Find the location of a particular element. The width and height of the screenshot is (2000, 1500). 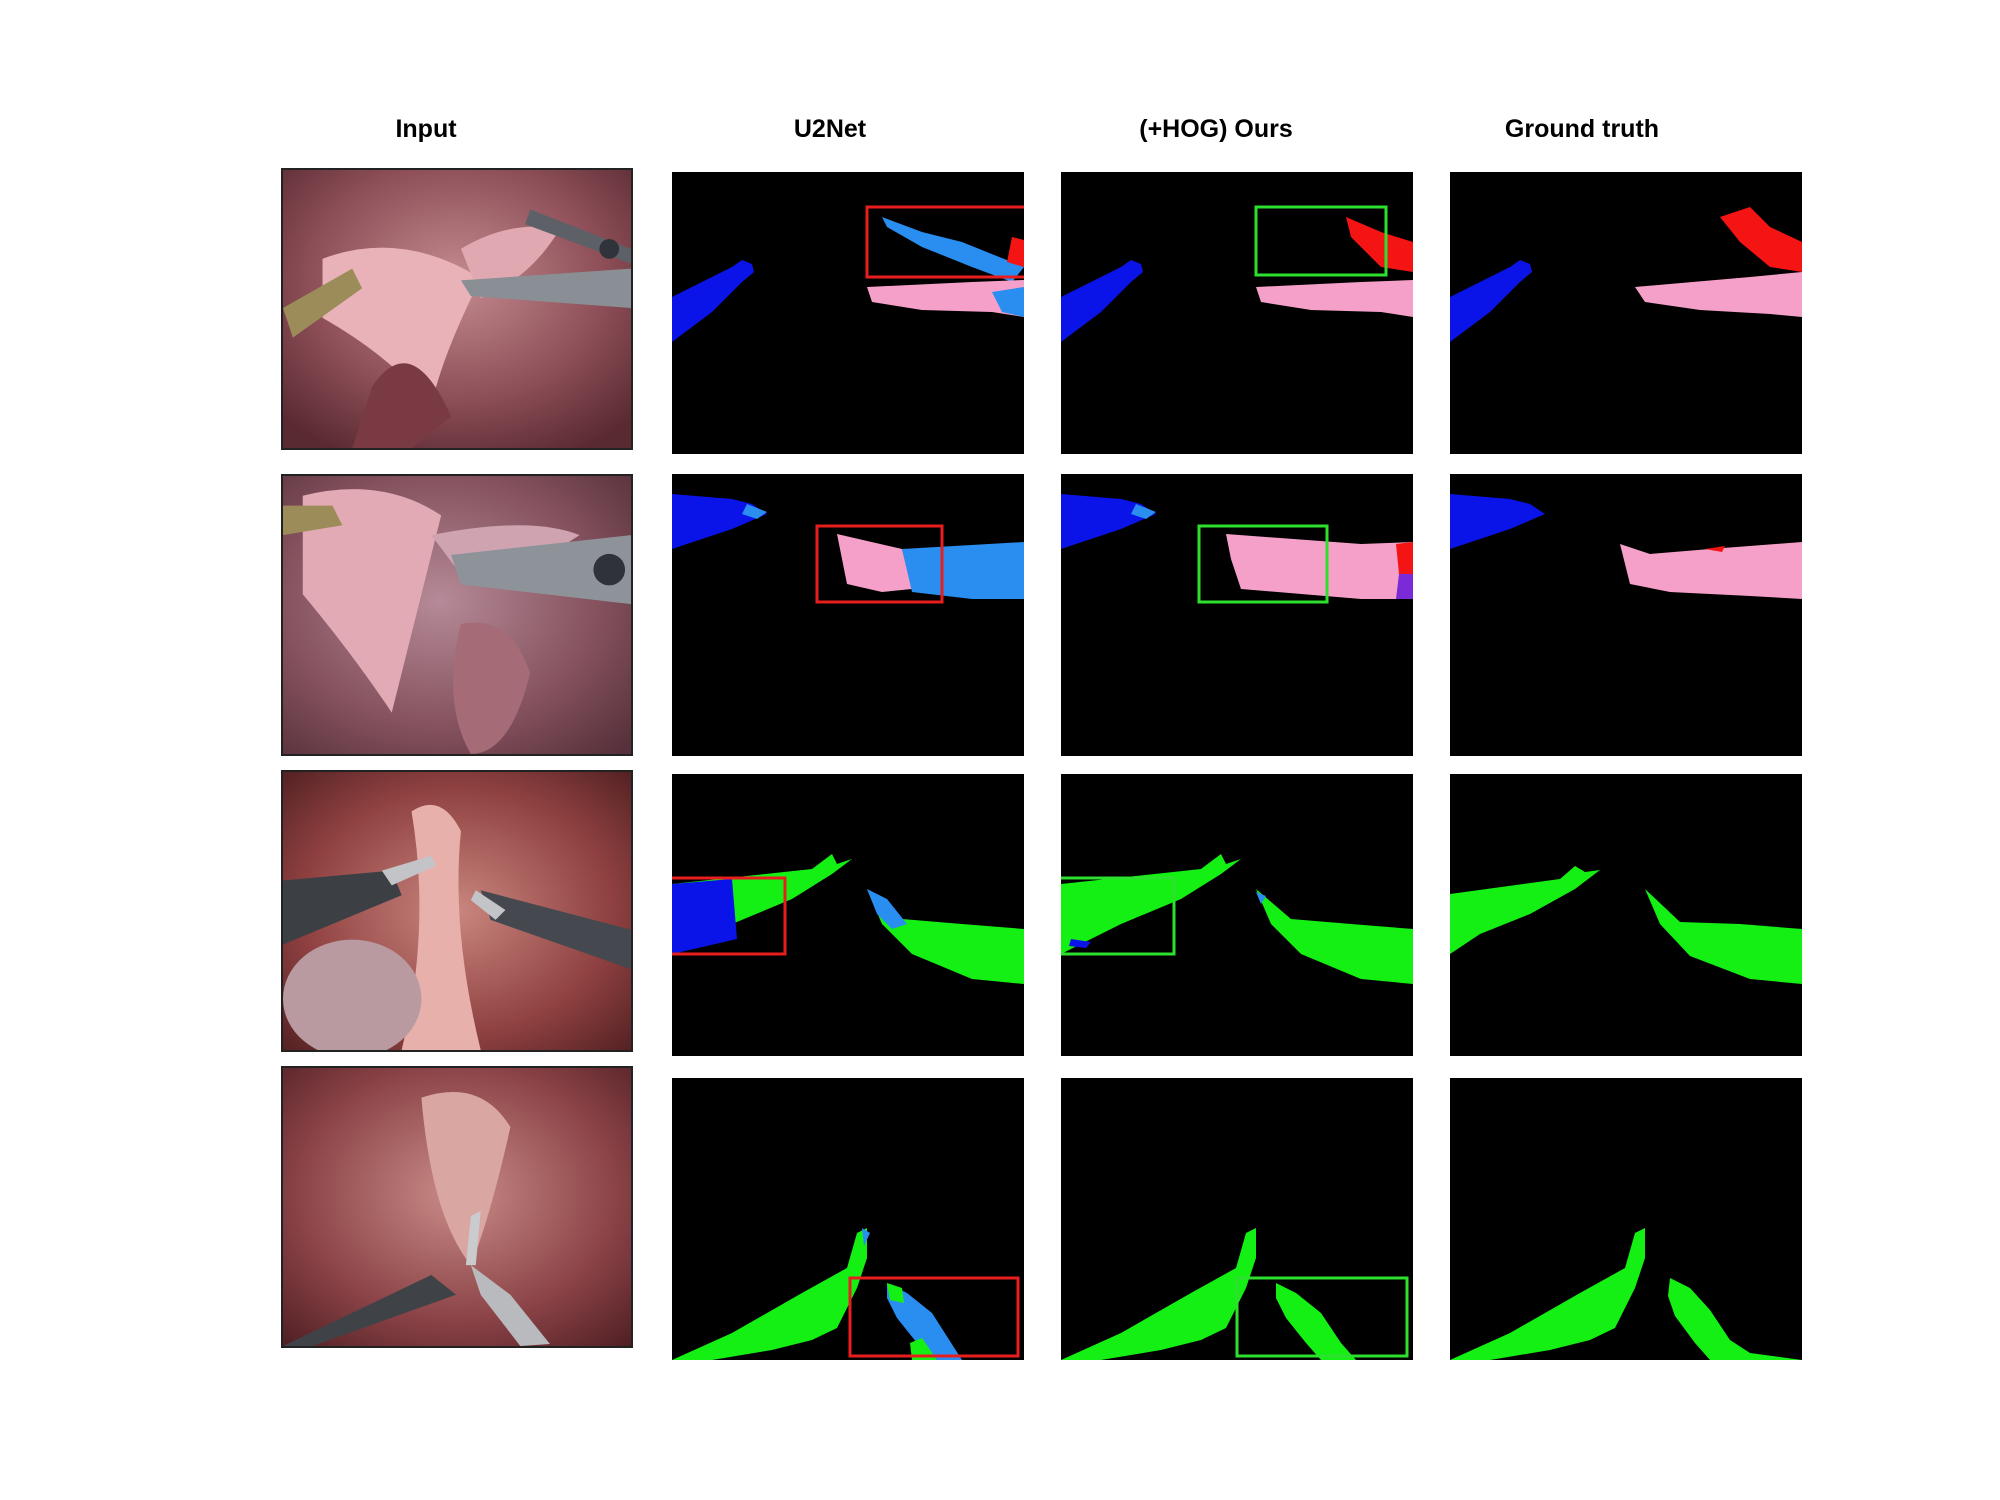

column-header-ground-truth: Ground truth is located at coordinates (1582, 129).